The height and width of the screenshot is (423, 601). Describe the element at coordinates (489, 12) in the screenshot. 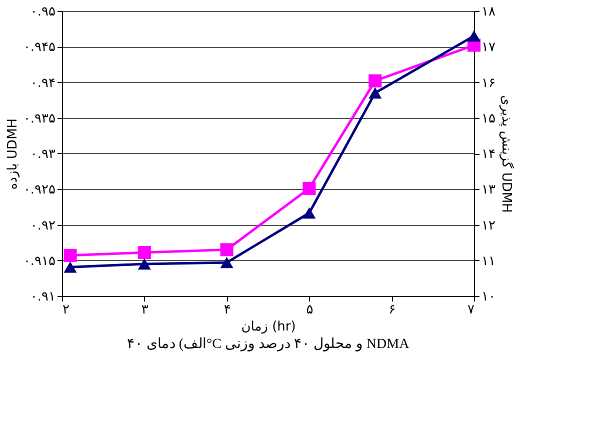

I see `y2-tick-label: ۱۸` at that location.